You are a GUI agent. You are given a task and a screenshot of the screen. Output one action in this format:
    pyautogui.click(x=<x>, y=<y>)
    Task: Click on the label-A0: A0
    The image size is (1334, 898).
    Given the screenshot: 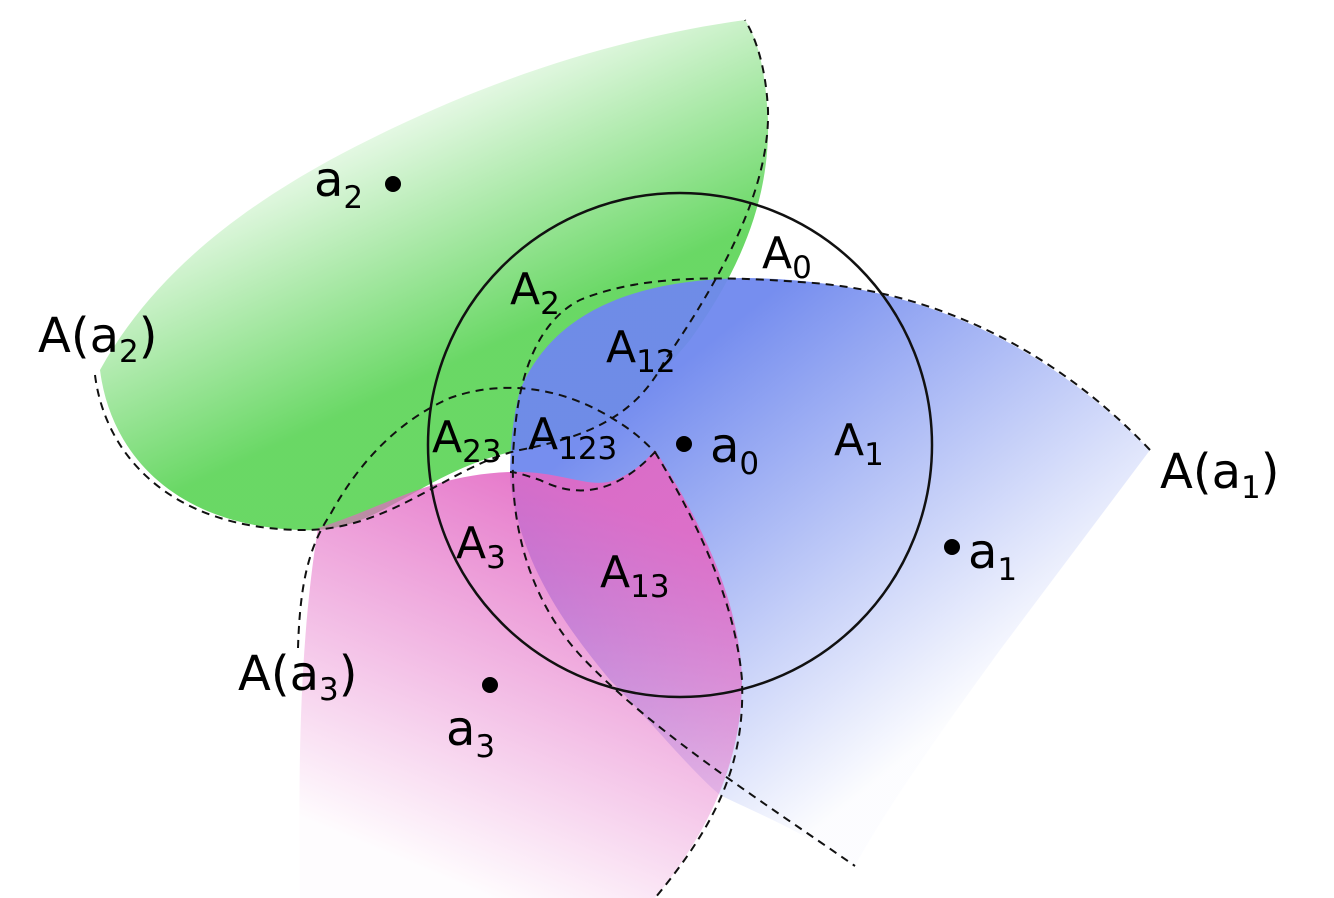 What is the action you would take?
    pyautogui.click(x=787, y=257)
    